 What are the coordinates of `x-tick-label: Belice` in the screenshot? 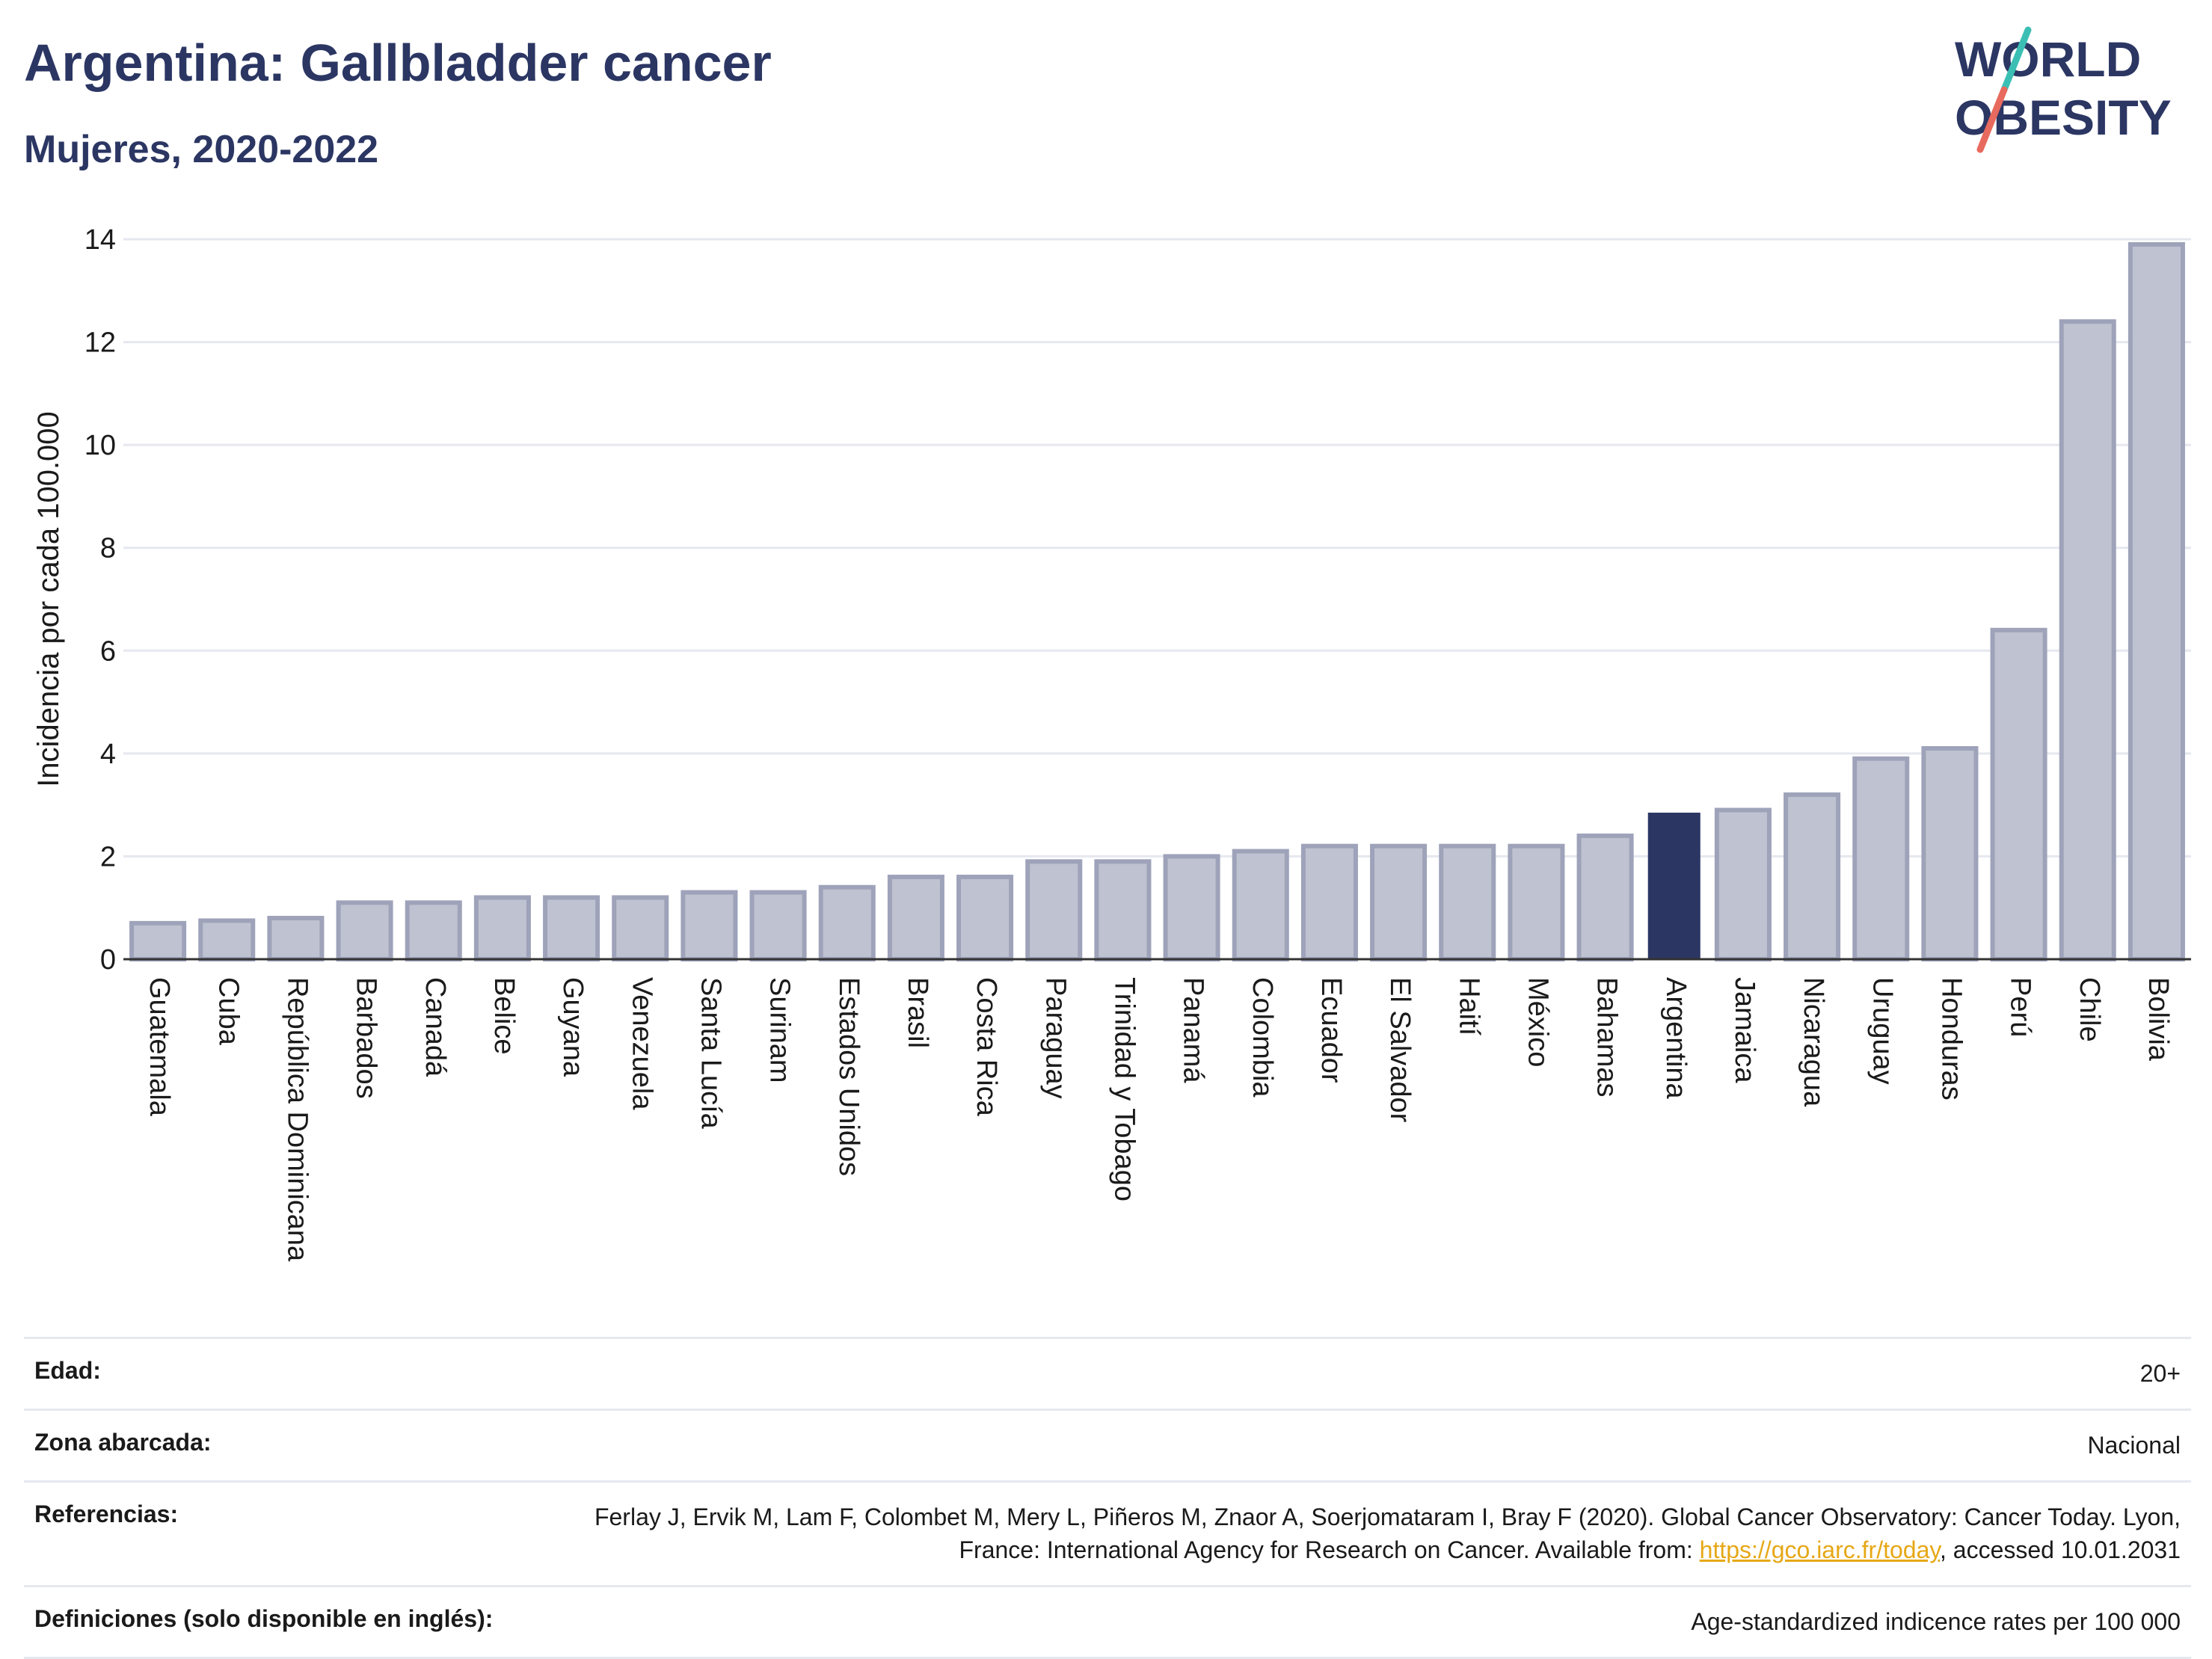 It's located at (504, 1016).